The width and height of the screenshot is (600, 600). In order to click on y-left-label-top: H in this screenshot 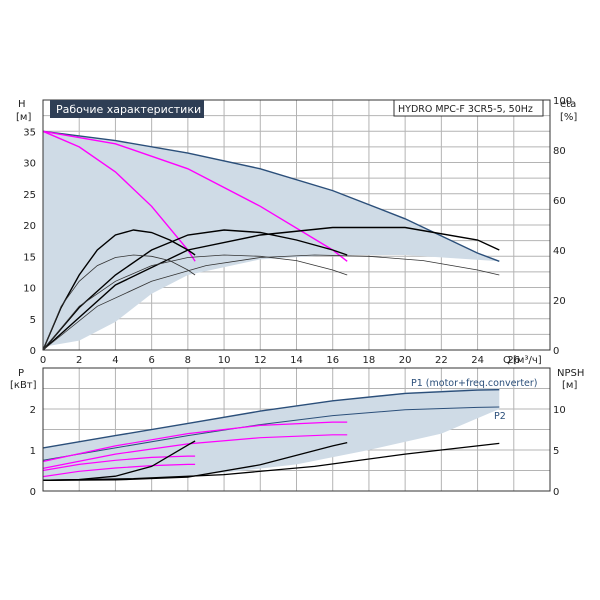, I will do `click(22, 104)`.